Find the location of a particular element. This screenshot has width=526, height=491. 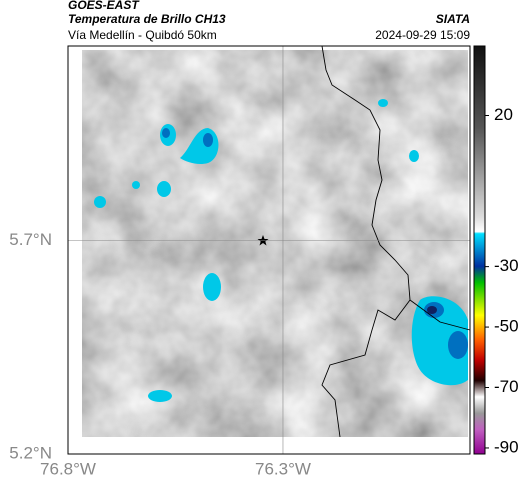

colorbar-tick-label: -30 is located at coordinates (506, 265).